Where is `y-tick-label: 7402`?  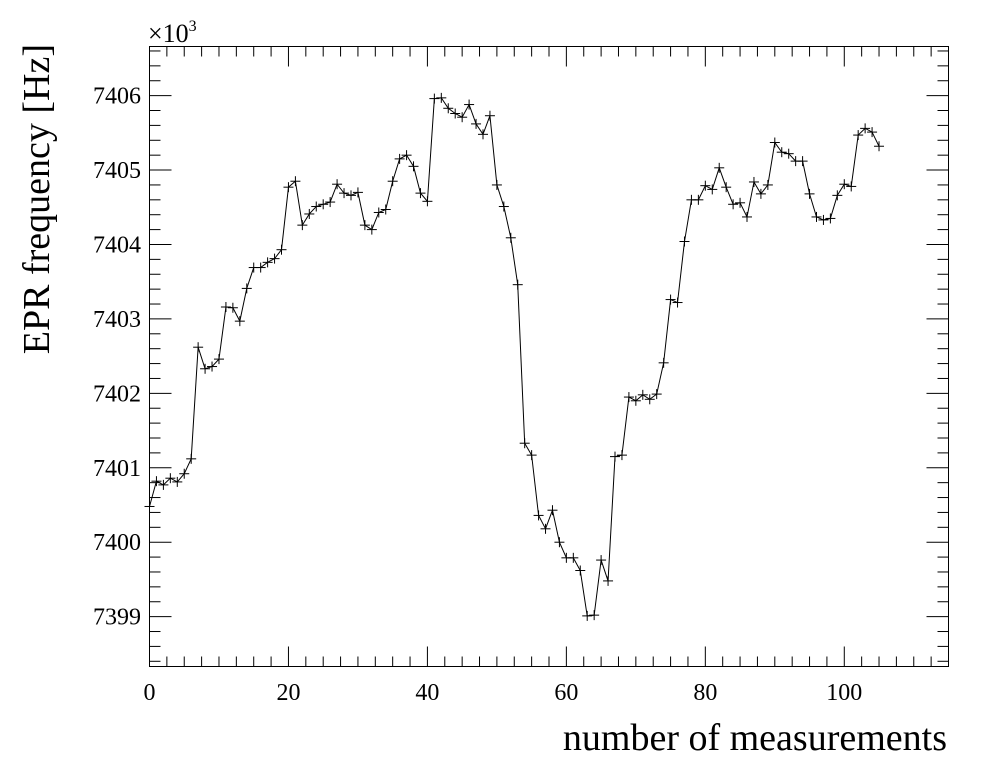
y-tick-label: 7402 is located at coordinates (117, 394).